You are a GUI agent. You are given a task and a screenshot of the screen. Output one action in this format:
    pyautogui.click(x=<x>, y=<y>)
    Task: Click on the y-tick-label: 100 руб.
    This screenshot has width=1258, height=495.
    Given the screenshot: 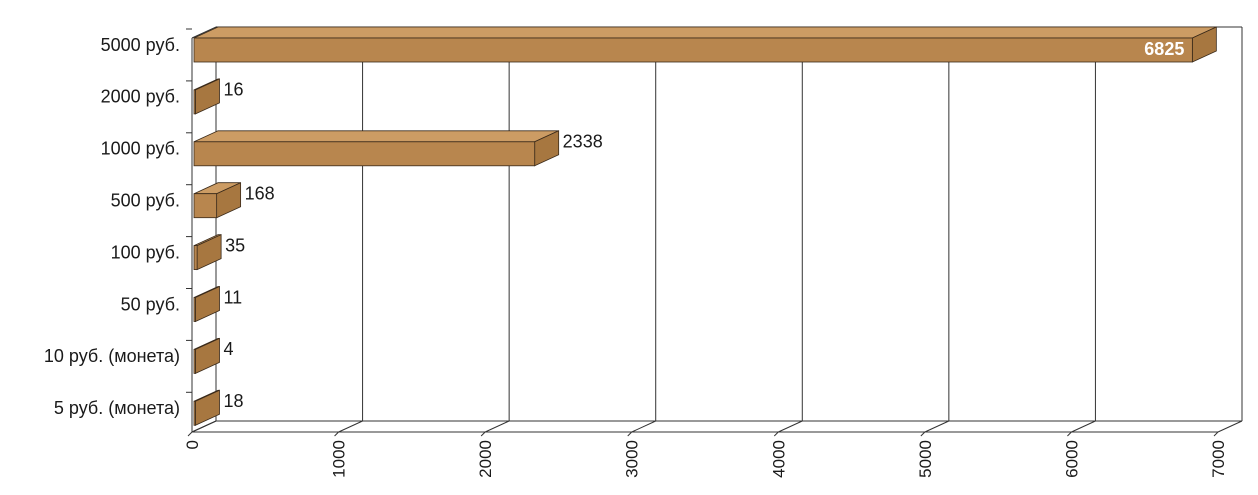 What is the action you would take?
    pyautogui.click(x=145, y=252)
    